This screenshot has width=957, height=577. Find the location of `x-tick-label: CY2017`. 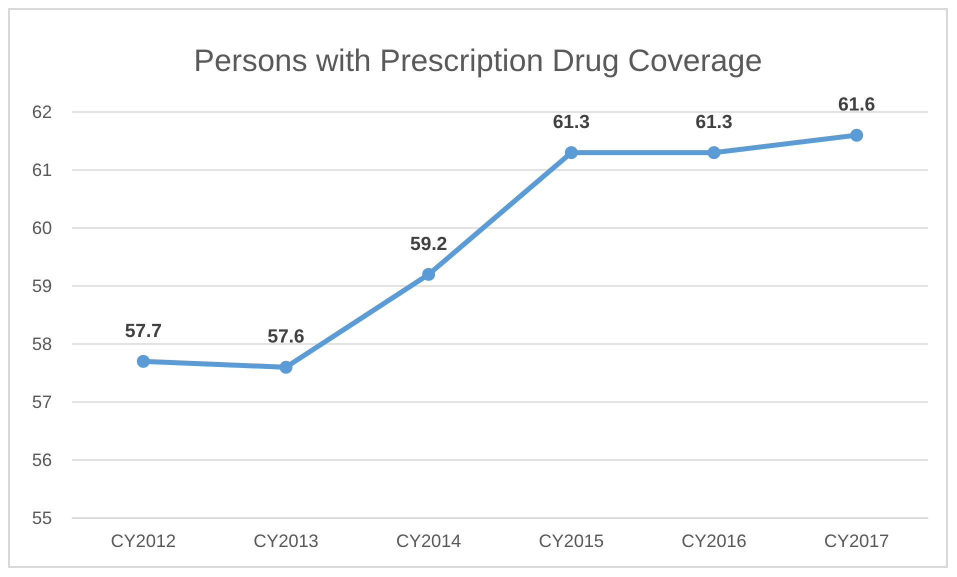

x-tick-label: CY2017 is located at coordinates (857, 541).